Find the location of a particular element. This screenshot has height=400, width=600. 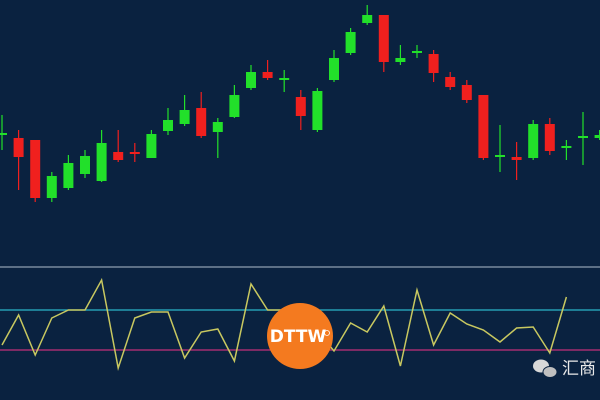

watermark: 汇商 is located at coordinates (564, 369).